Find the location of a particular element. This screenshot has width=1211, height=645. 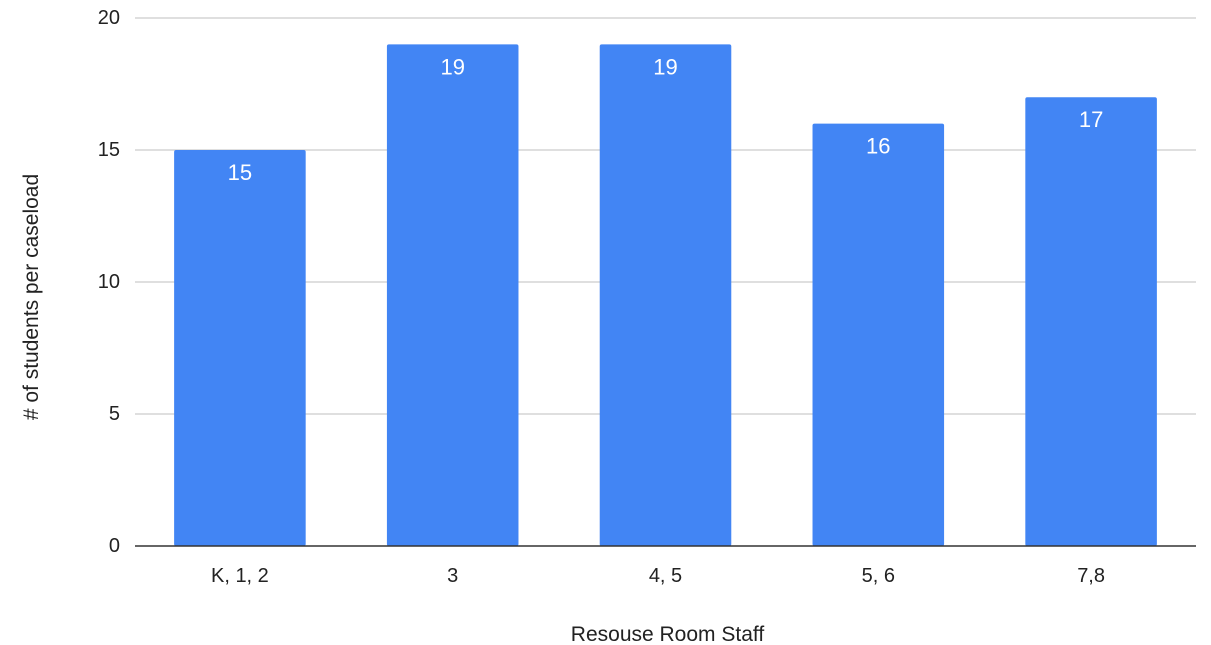

y-tick-label: 10 is located at coordinates (109, 282).